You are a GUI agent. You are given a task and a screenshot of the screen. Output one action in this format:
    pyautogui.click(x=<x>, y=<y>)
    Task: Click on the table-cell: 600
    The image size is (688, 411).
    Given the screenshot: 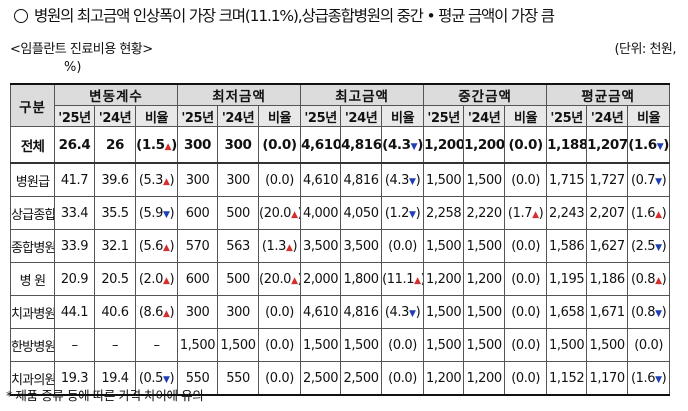 What is the action you would take?
    pyautogui.click(x=198, y=213)
    